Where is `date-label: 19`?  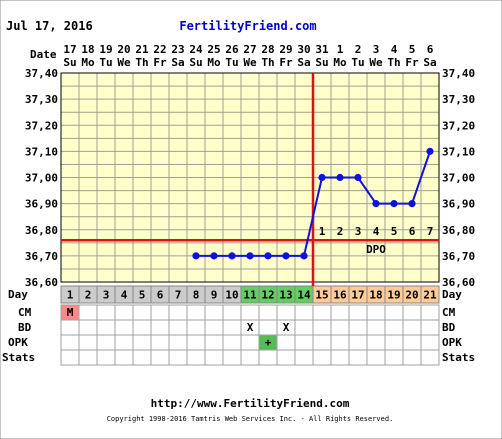 date-label: 19 is located at coordinates (105, 49).